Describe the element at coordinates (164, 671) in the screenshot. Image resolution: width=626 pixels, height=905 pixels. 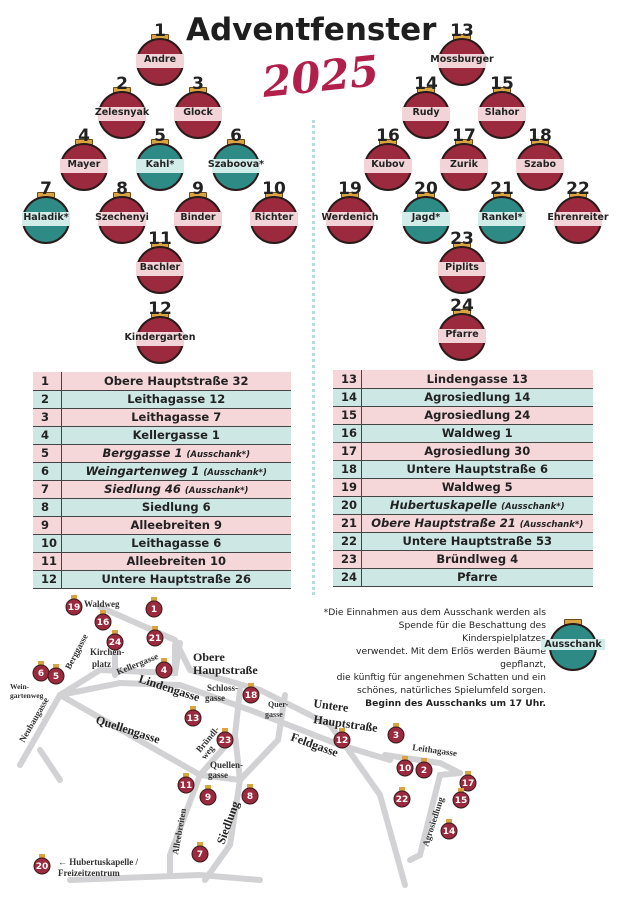
I see `marker-number: 4` at that location.